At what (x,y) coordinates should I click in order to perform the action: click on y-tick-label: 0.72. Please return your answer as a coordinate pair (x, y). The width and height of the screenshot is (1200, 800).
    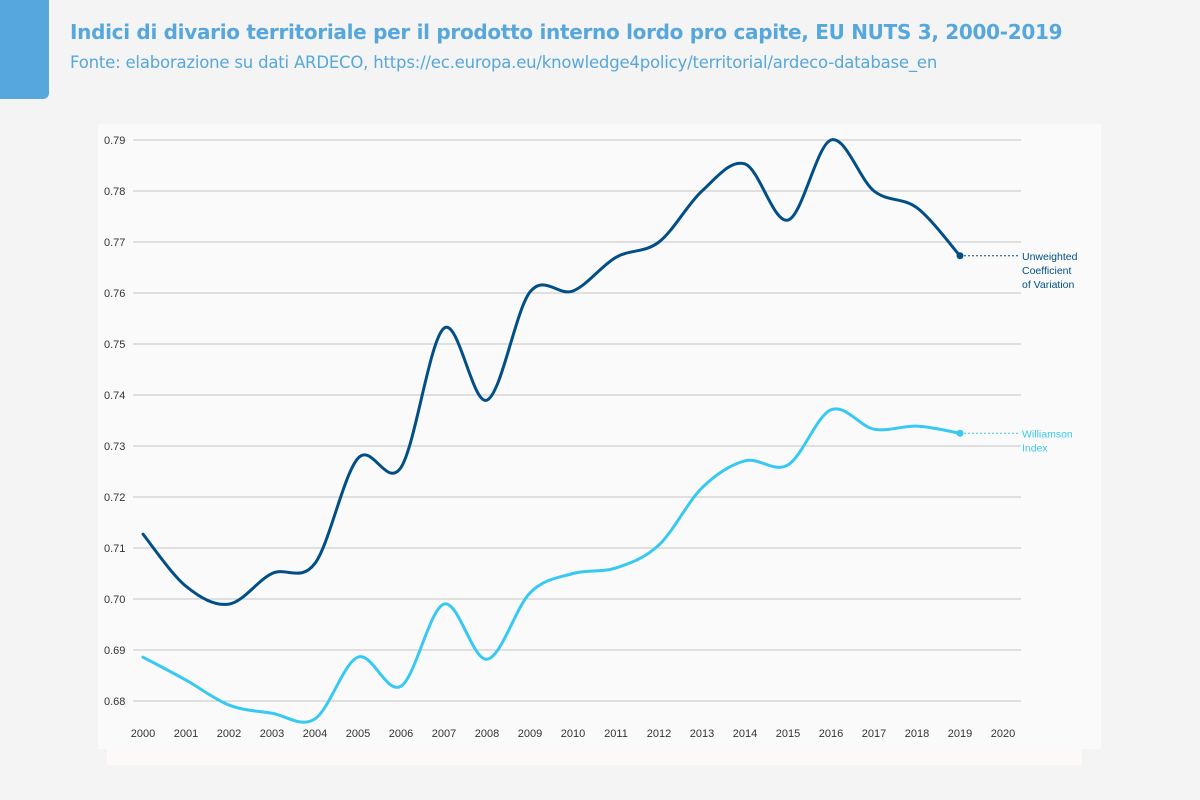
    Looking at the image, I should click on (114, 498).